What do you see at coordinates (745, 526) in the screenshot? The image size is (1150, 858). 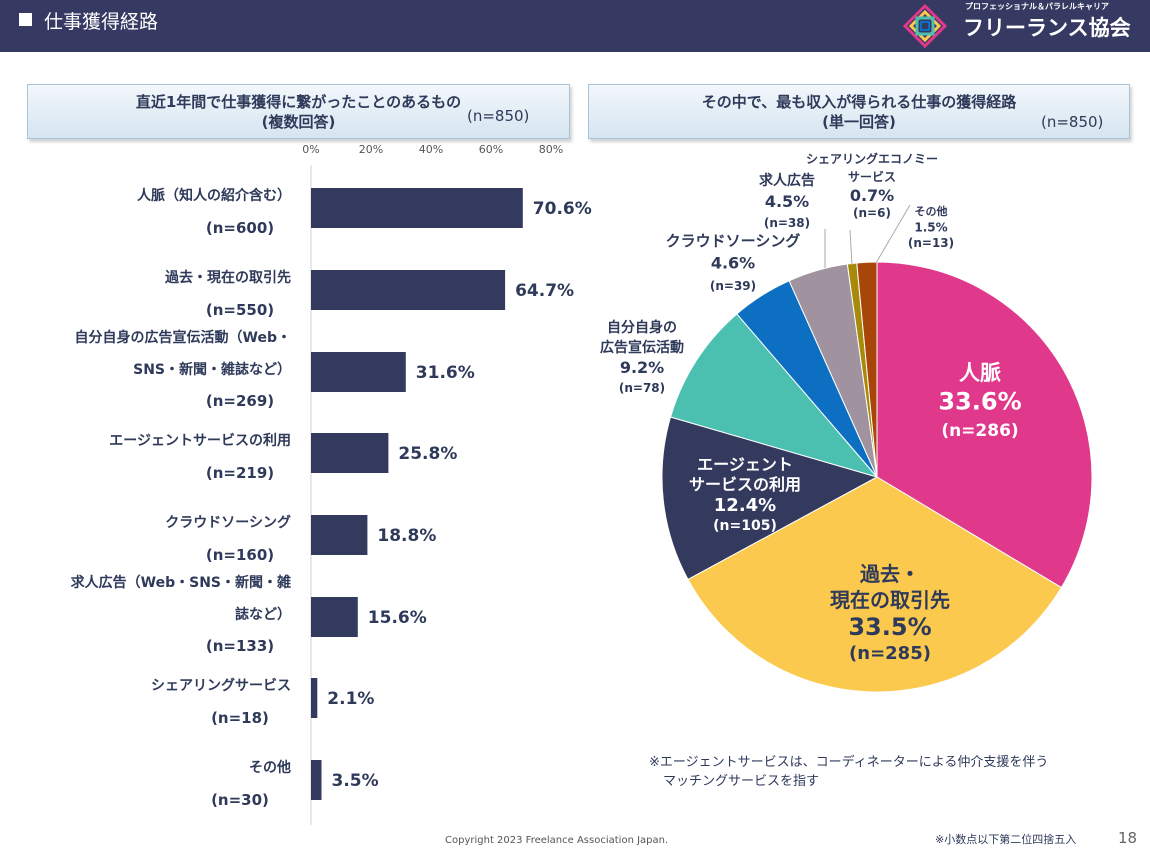 I see `slice-n-label: (n=105)` at bounding box center [745, 526].